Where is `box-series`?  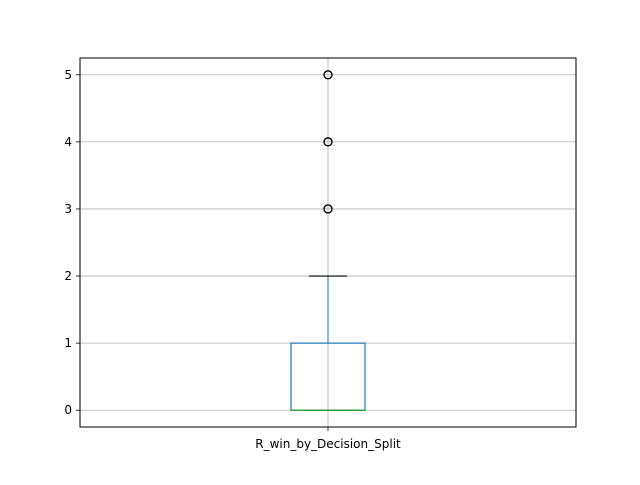
box-series is located at coordinates (328, 240).